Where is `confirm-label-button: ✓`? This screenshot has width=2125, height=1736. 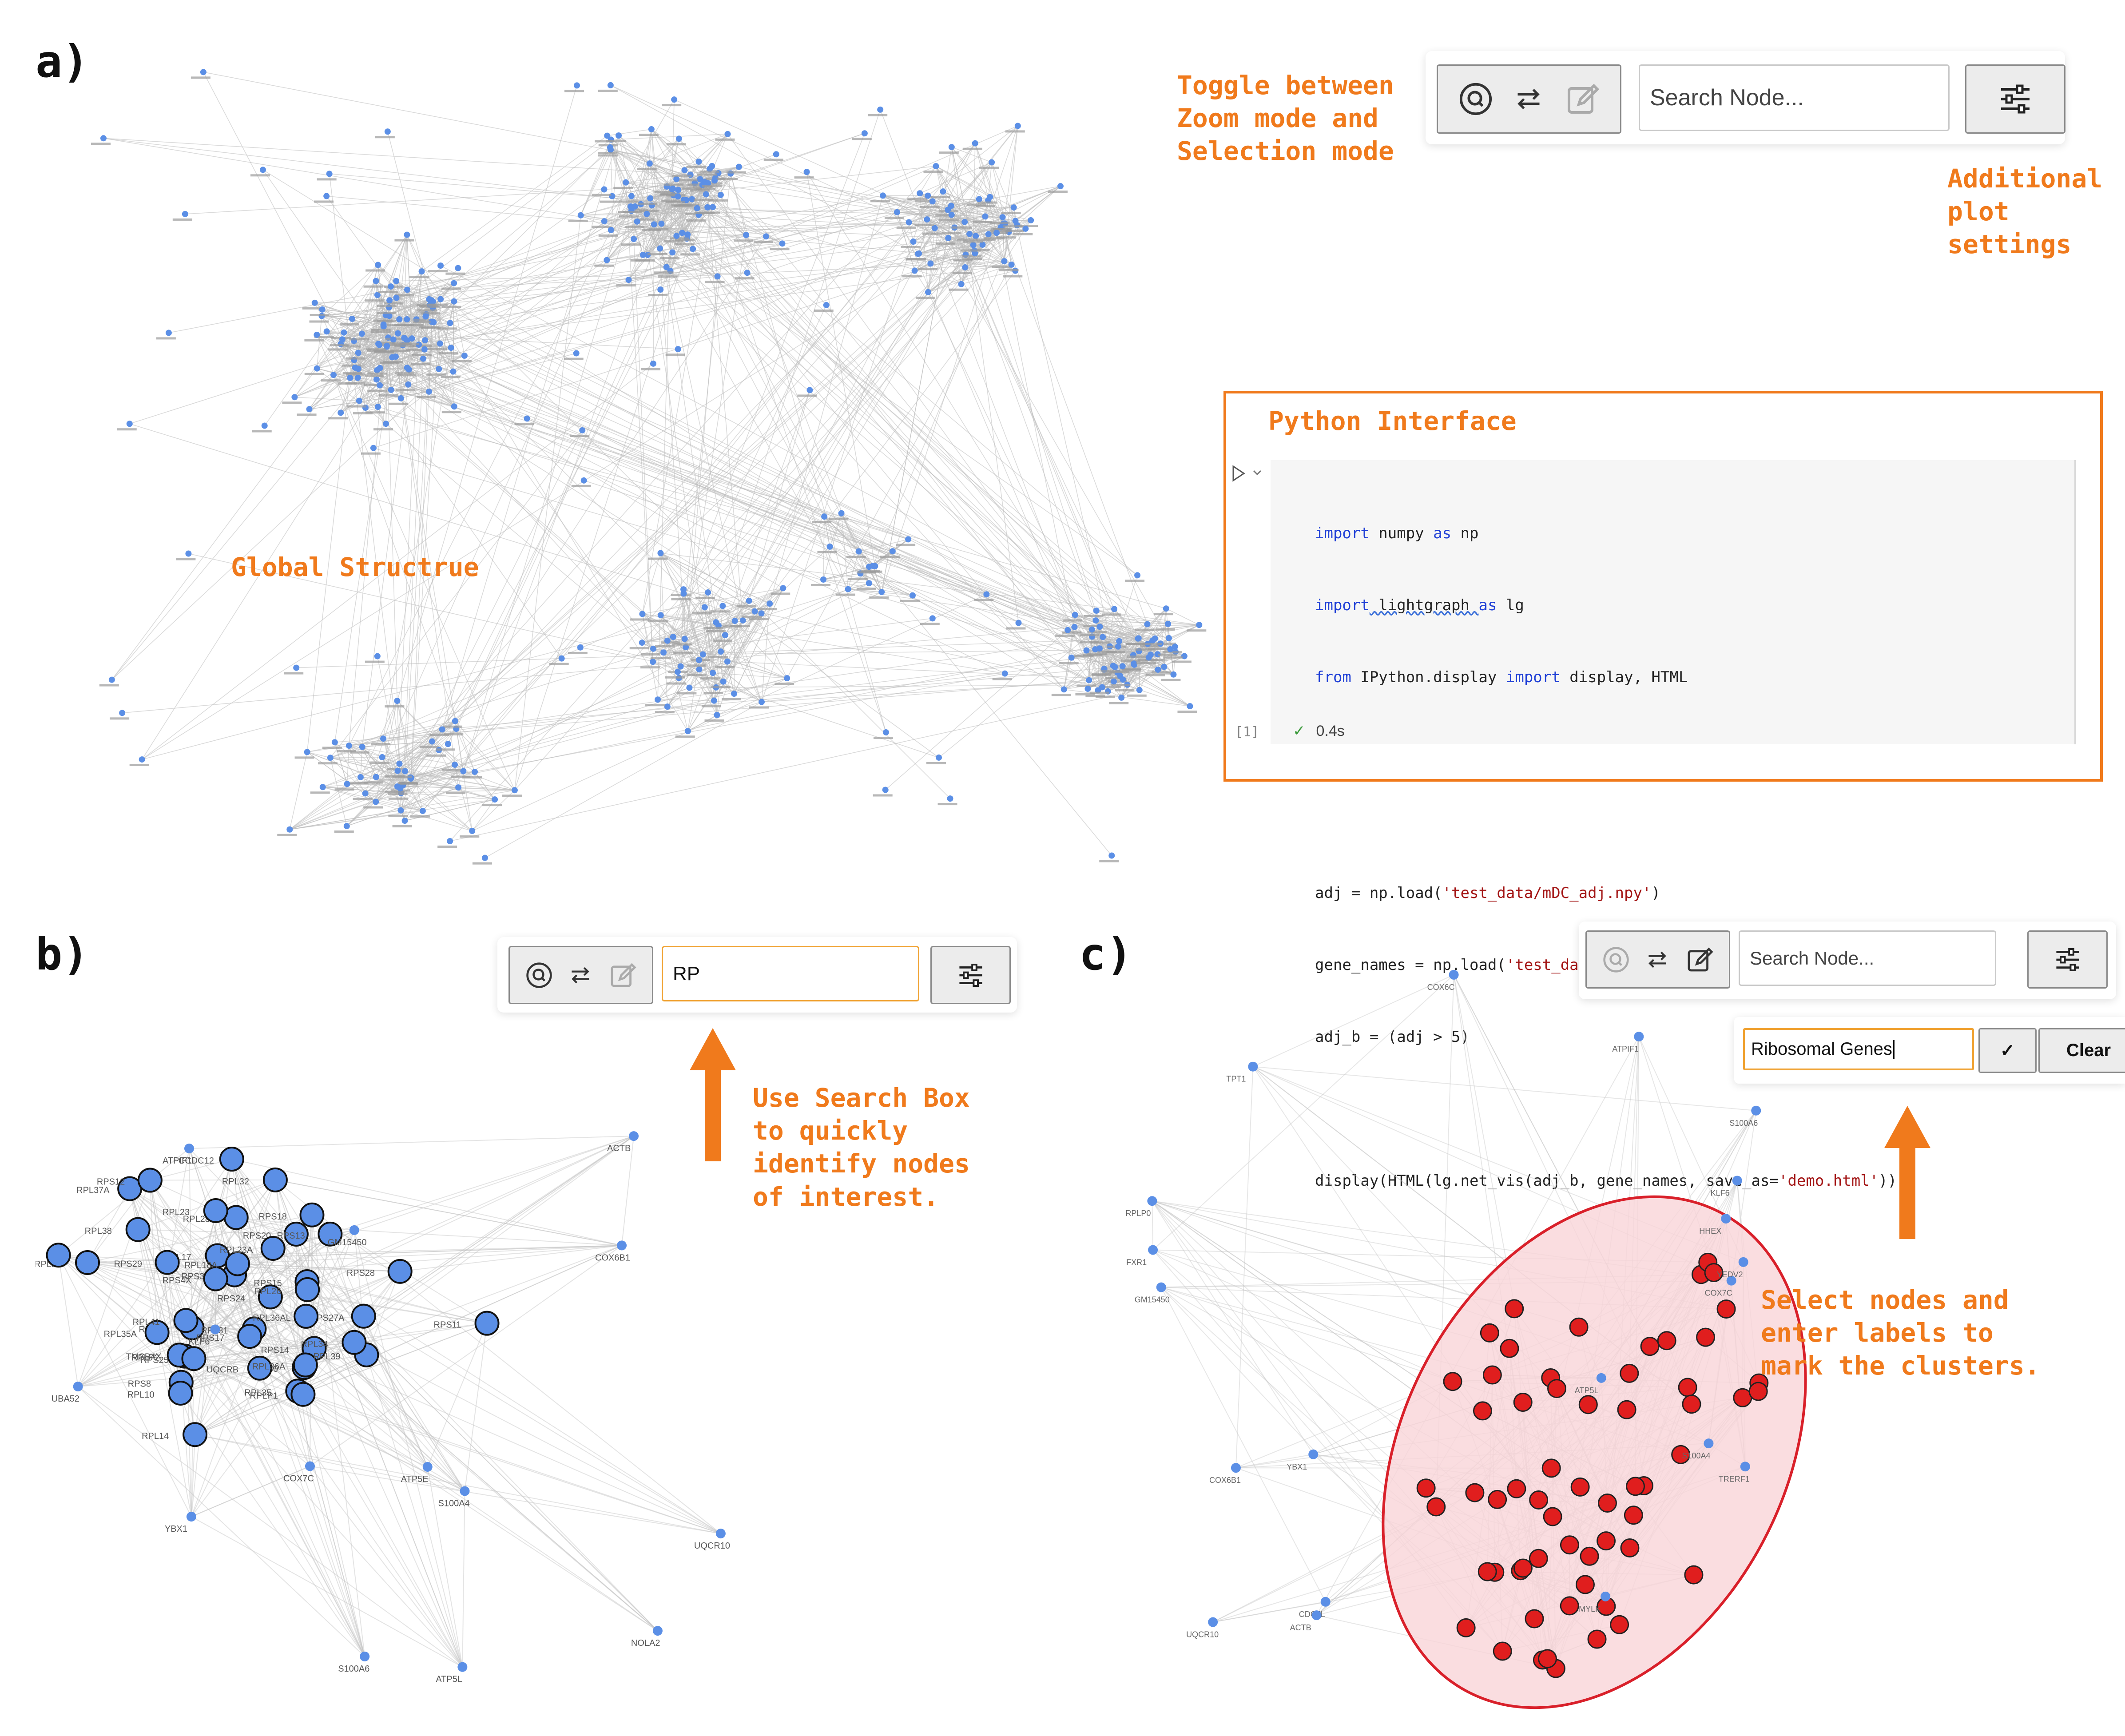
confirm-label-button: ✓ is located at coordinates (2008, 1050).